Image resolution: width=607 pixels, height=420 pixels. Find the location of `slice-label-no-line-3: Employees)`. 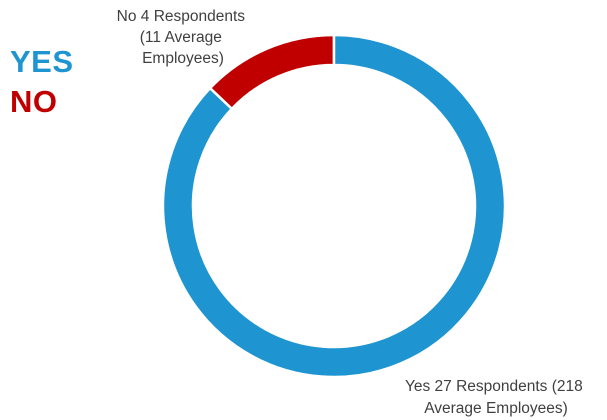

slice-label-no-line-3: Employees) is located at coordinates (183, 58).